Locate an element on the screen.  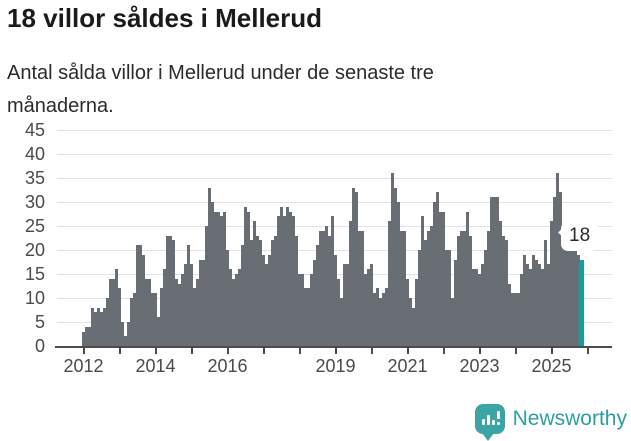
y-axis-label: 15 is located at coordinates (34, 274).